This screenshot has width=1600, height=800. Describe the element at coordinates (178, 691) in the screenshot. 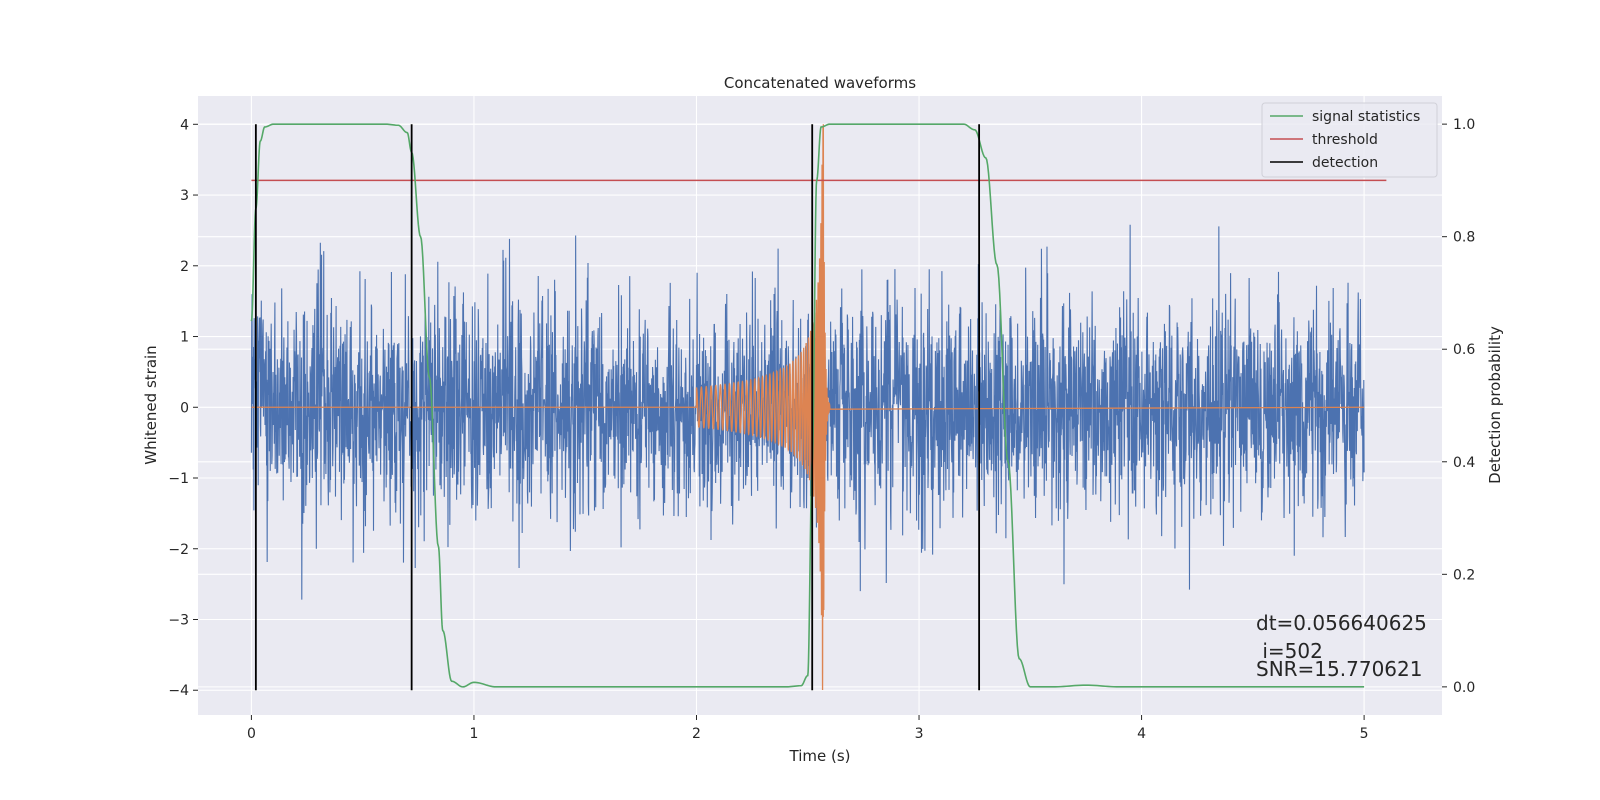

I see `y-tick-label-0: −4` at that location.